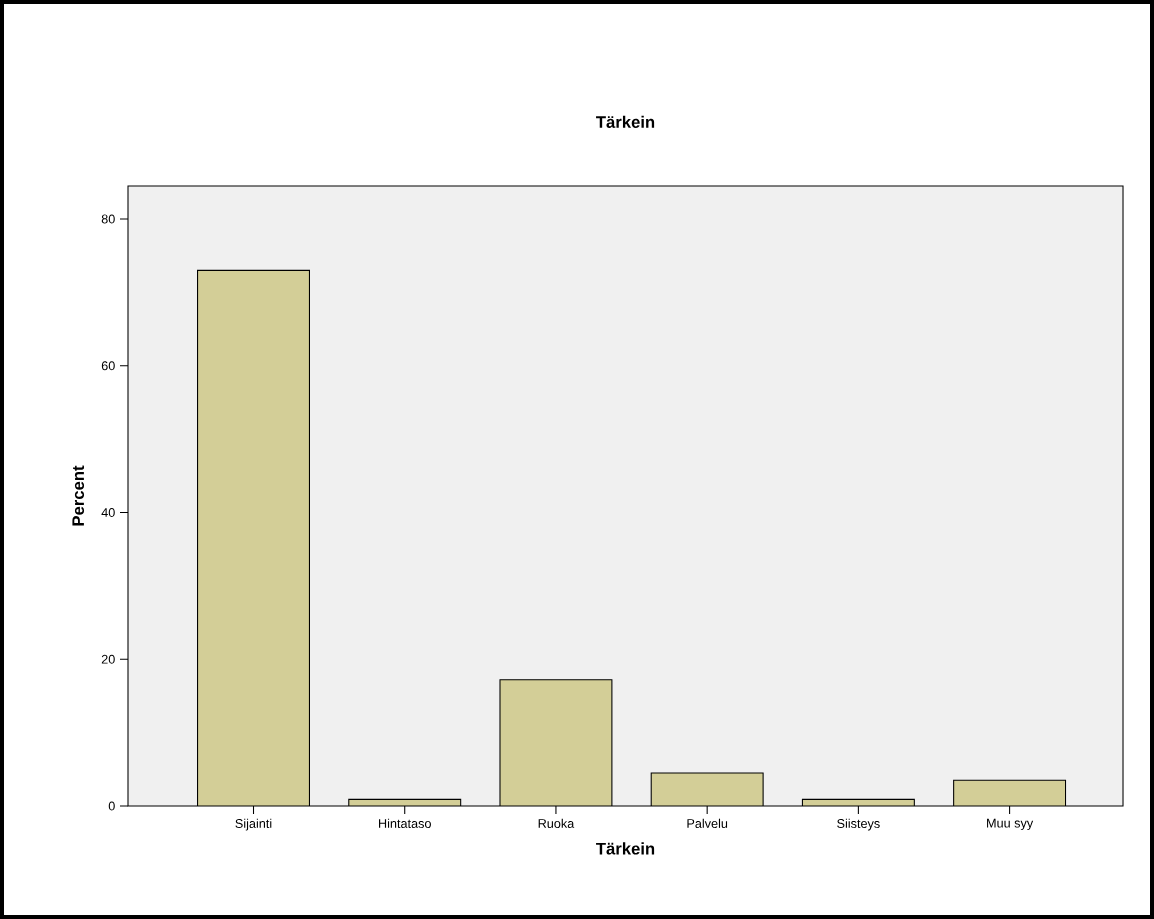  Describe the element at coordinates (707, 823) in the screenshot. I see `x-tick-label: Palvelu` at that location.